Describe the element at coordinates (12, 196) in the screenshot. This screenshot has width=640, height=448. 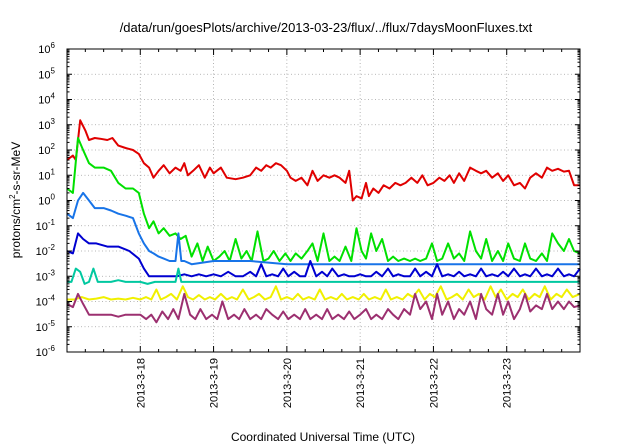
I see `y-axis-label-sup: 2` at that location.